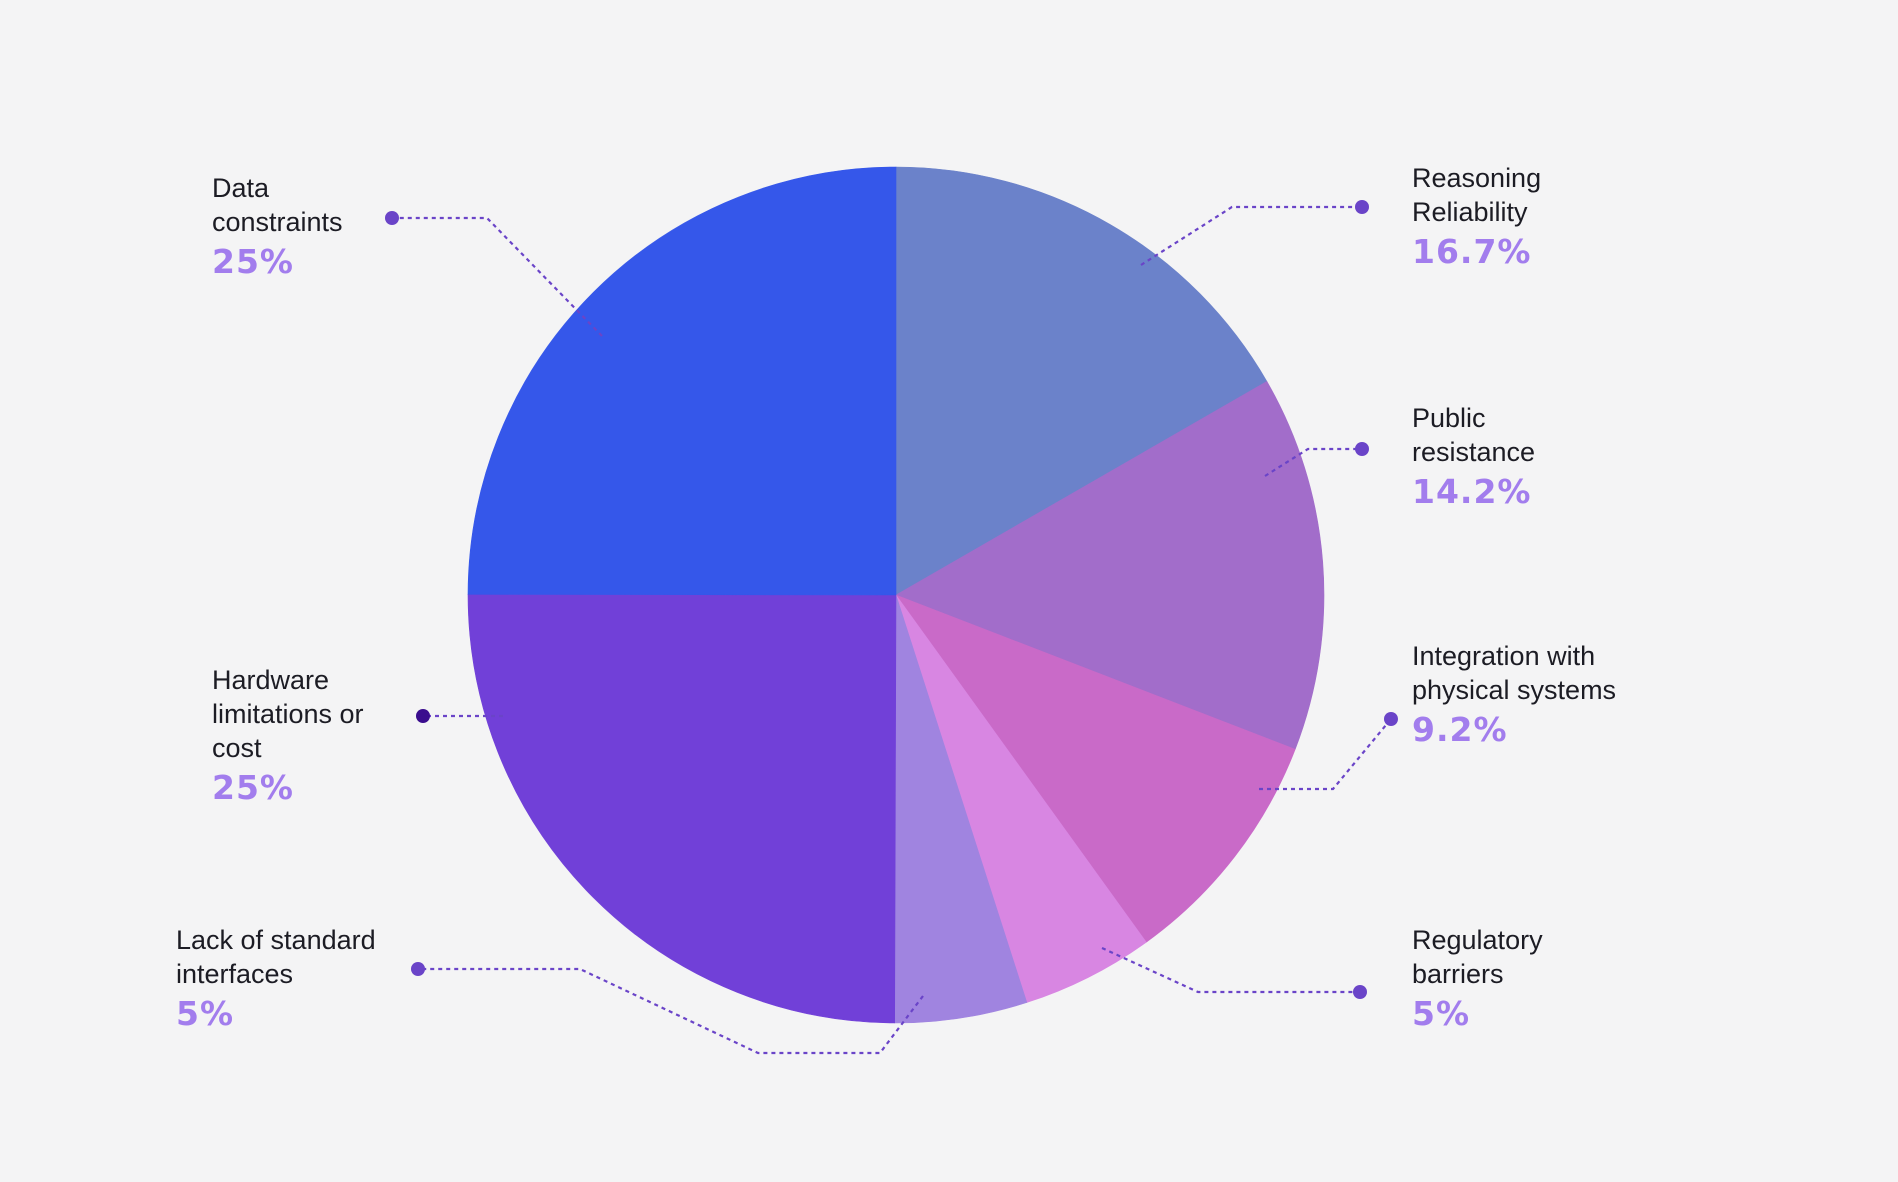  What do you see at coordinates (1472, 251) in the screenshot?
I see `label-percent: 16.7%` at bounding box center [1472, 251].